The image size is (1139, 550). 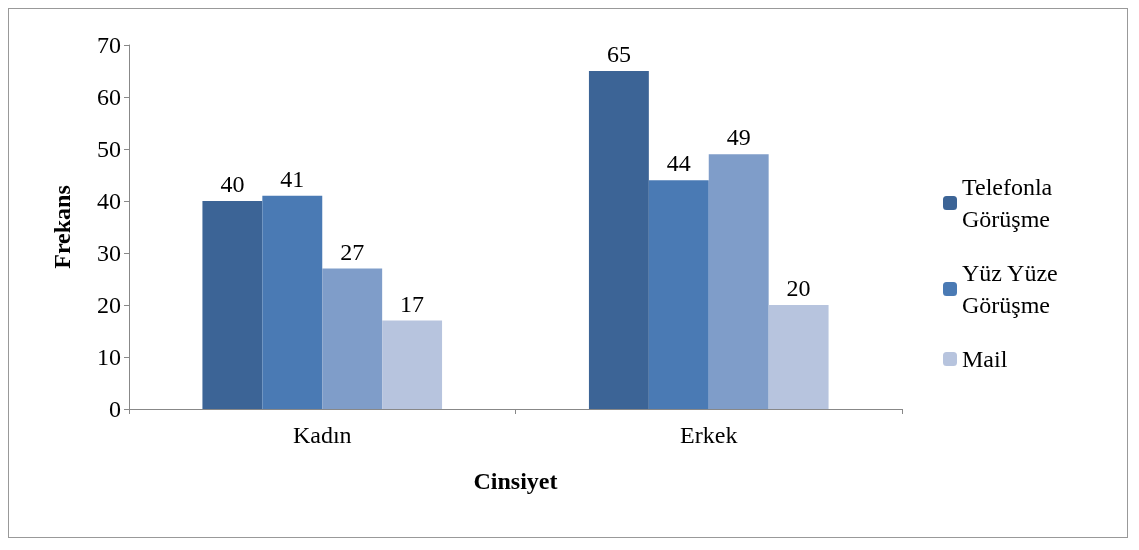 What do you see at coordinates (322, 435) in the screenshot?
I see `x-tick-label: Kadın` at bounding box center [322, 435].